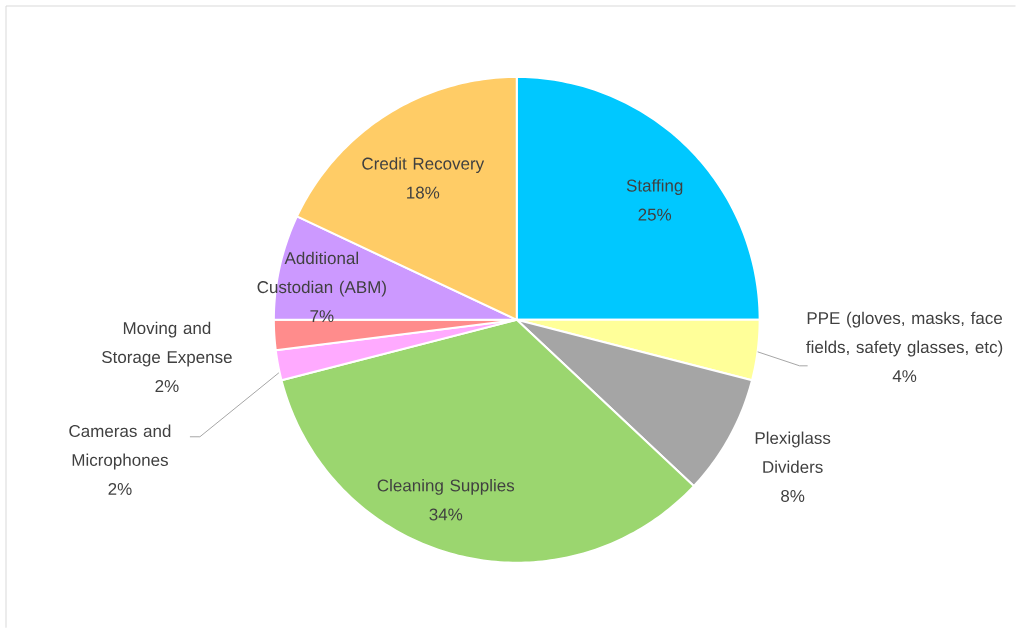 The width and height of the screenshot is (1016, 628). Describe the element at coordinates (655, 214) in the screenshot. I see `data-label: 25%` at that location.